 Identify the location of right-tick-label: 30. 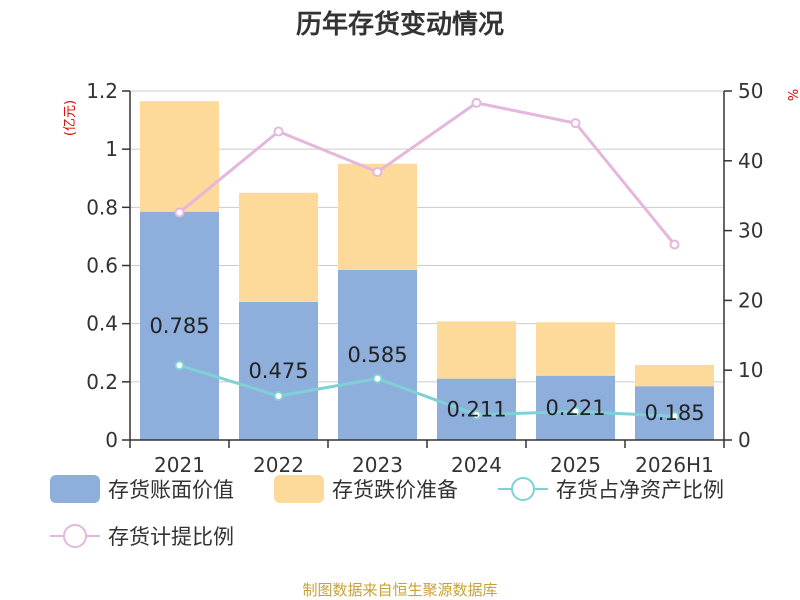
(750, 231).